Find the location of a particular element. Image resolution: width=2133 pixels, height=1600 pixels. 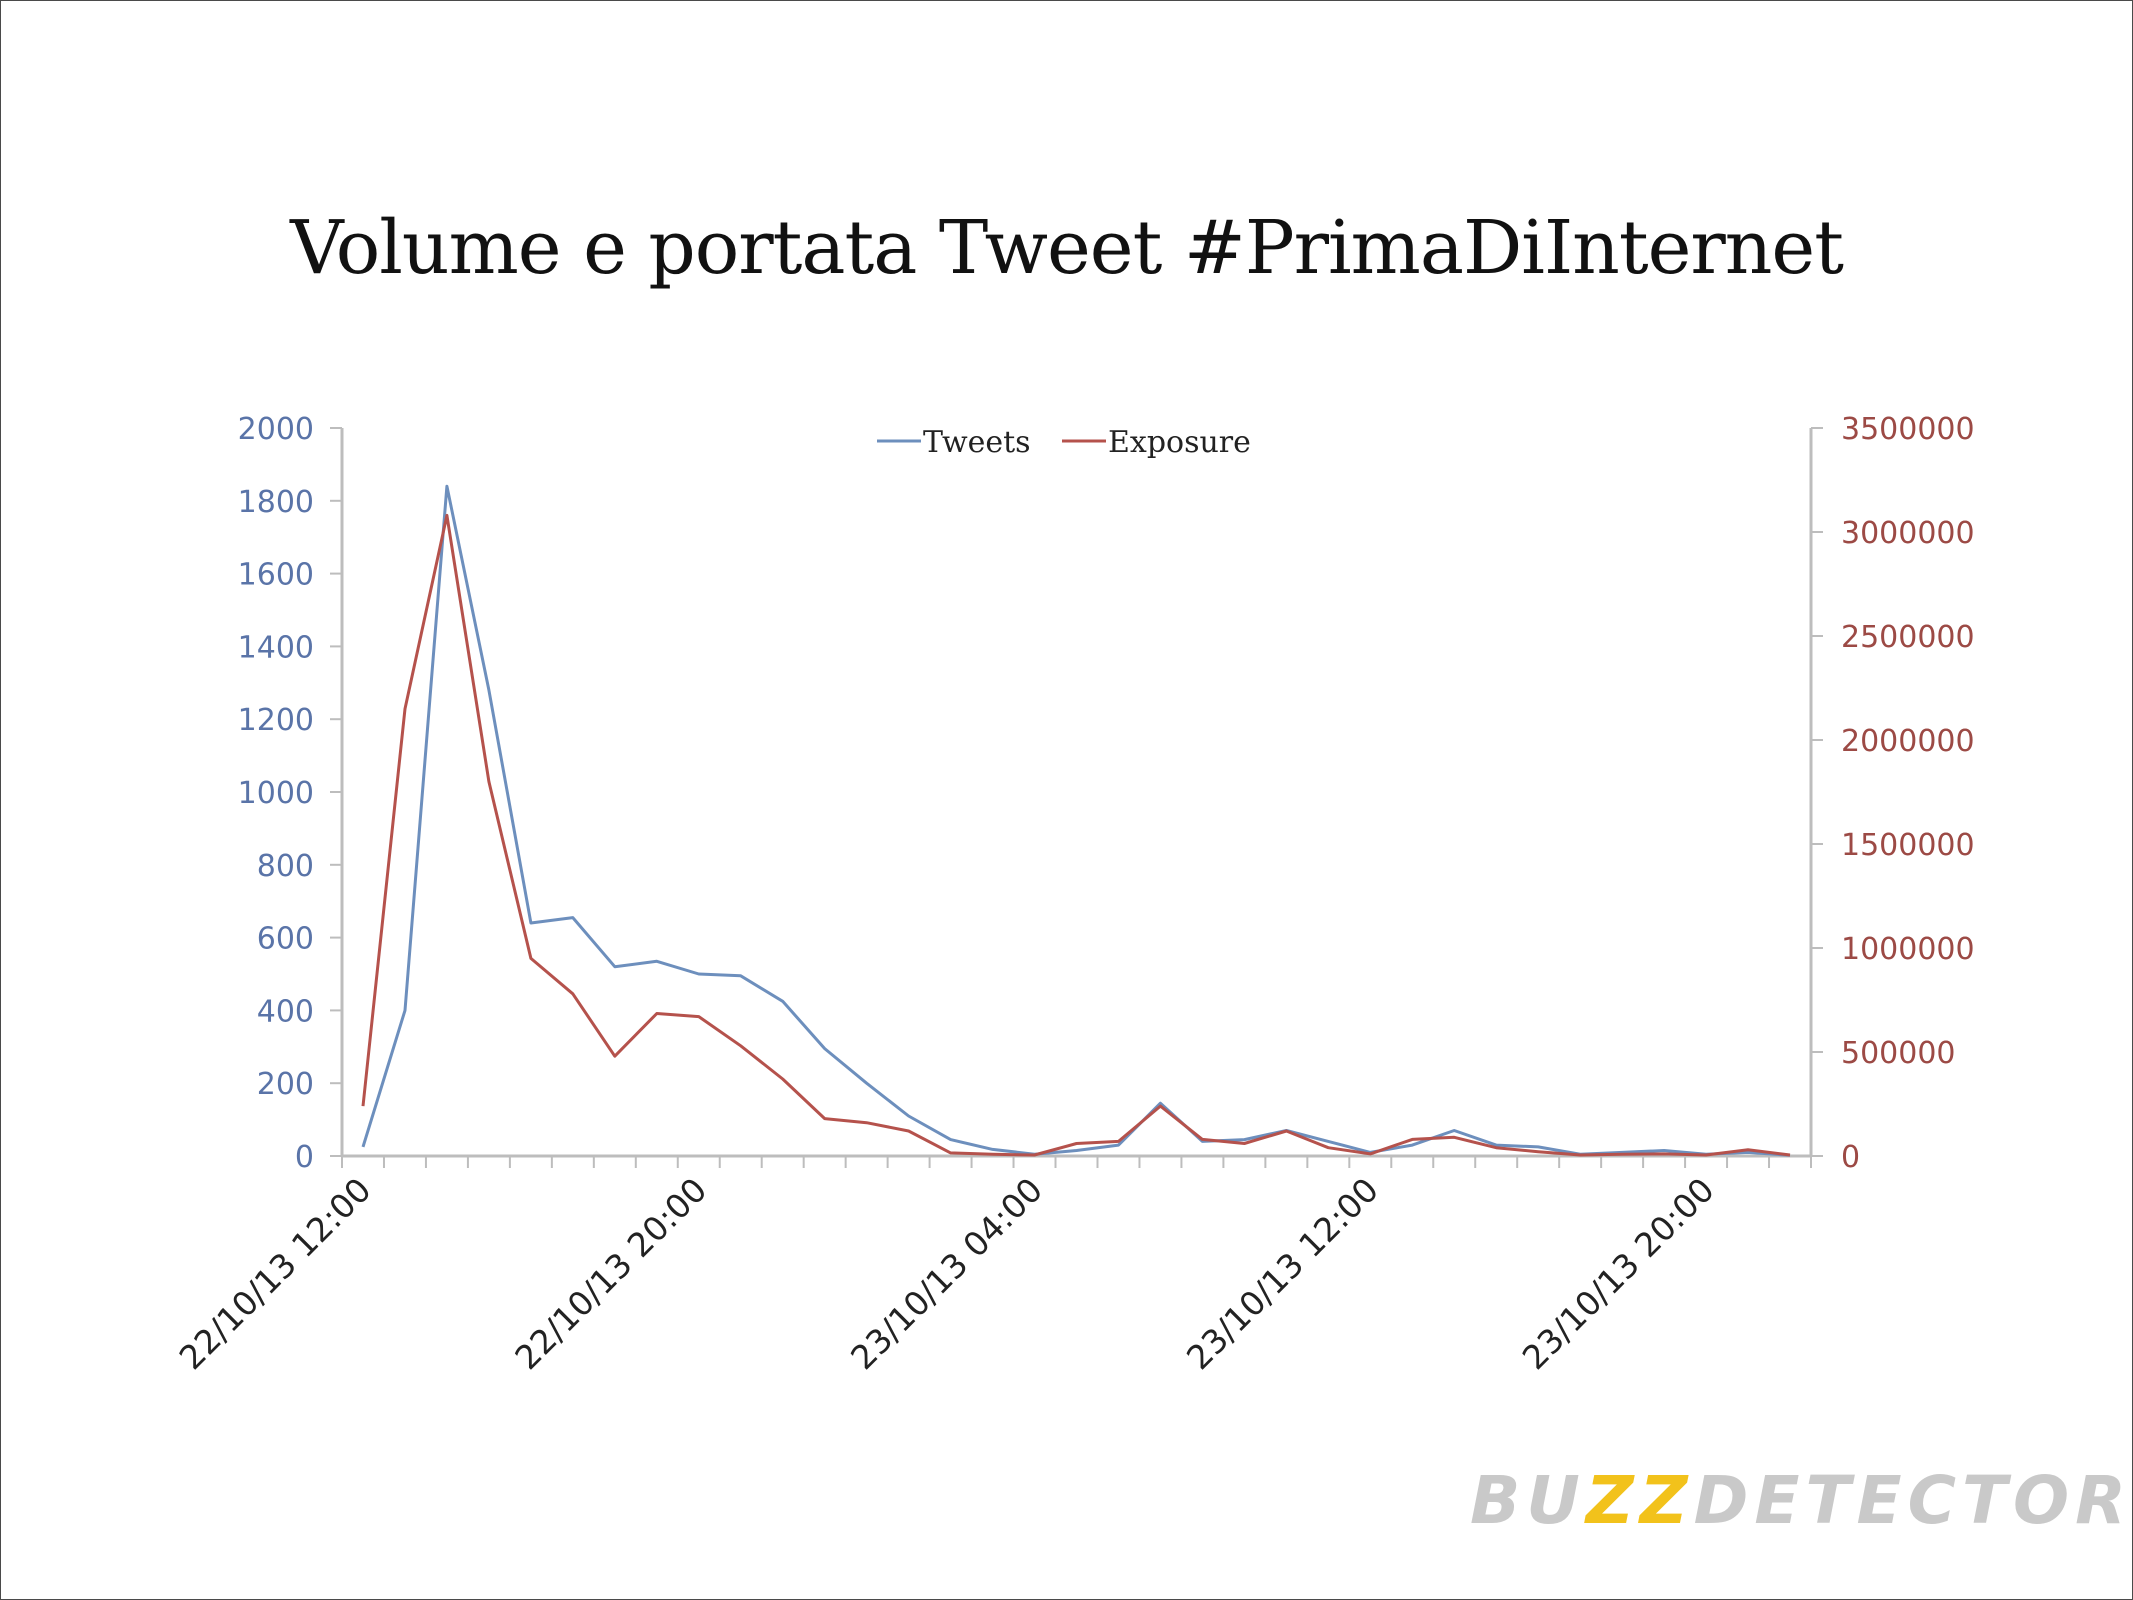

x-tick-label: 23/10/13 20:00 is located at coordinates (1618, 1273).